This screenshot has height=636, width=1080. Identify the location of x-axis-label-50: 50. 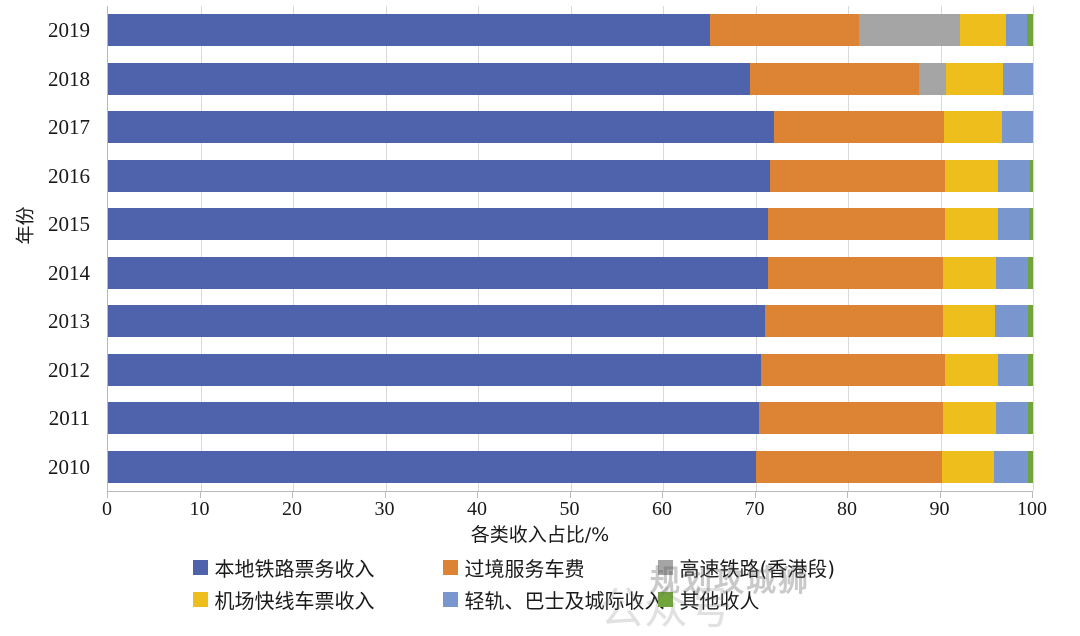
(569, 509).